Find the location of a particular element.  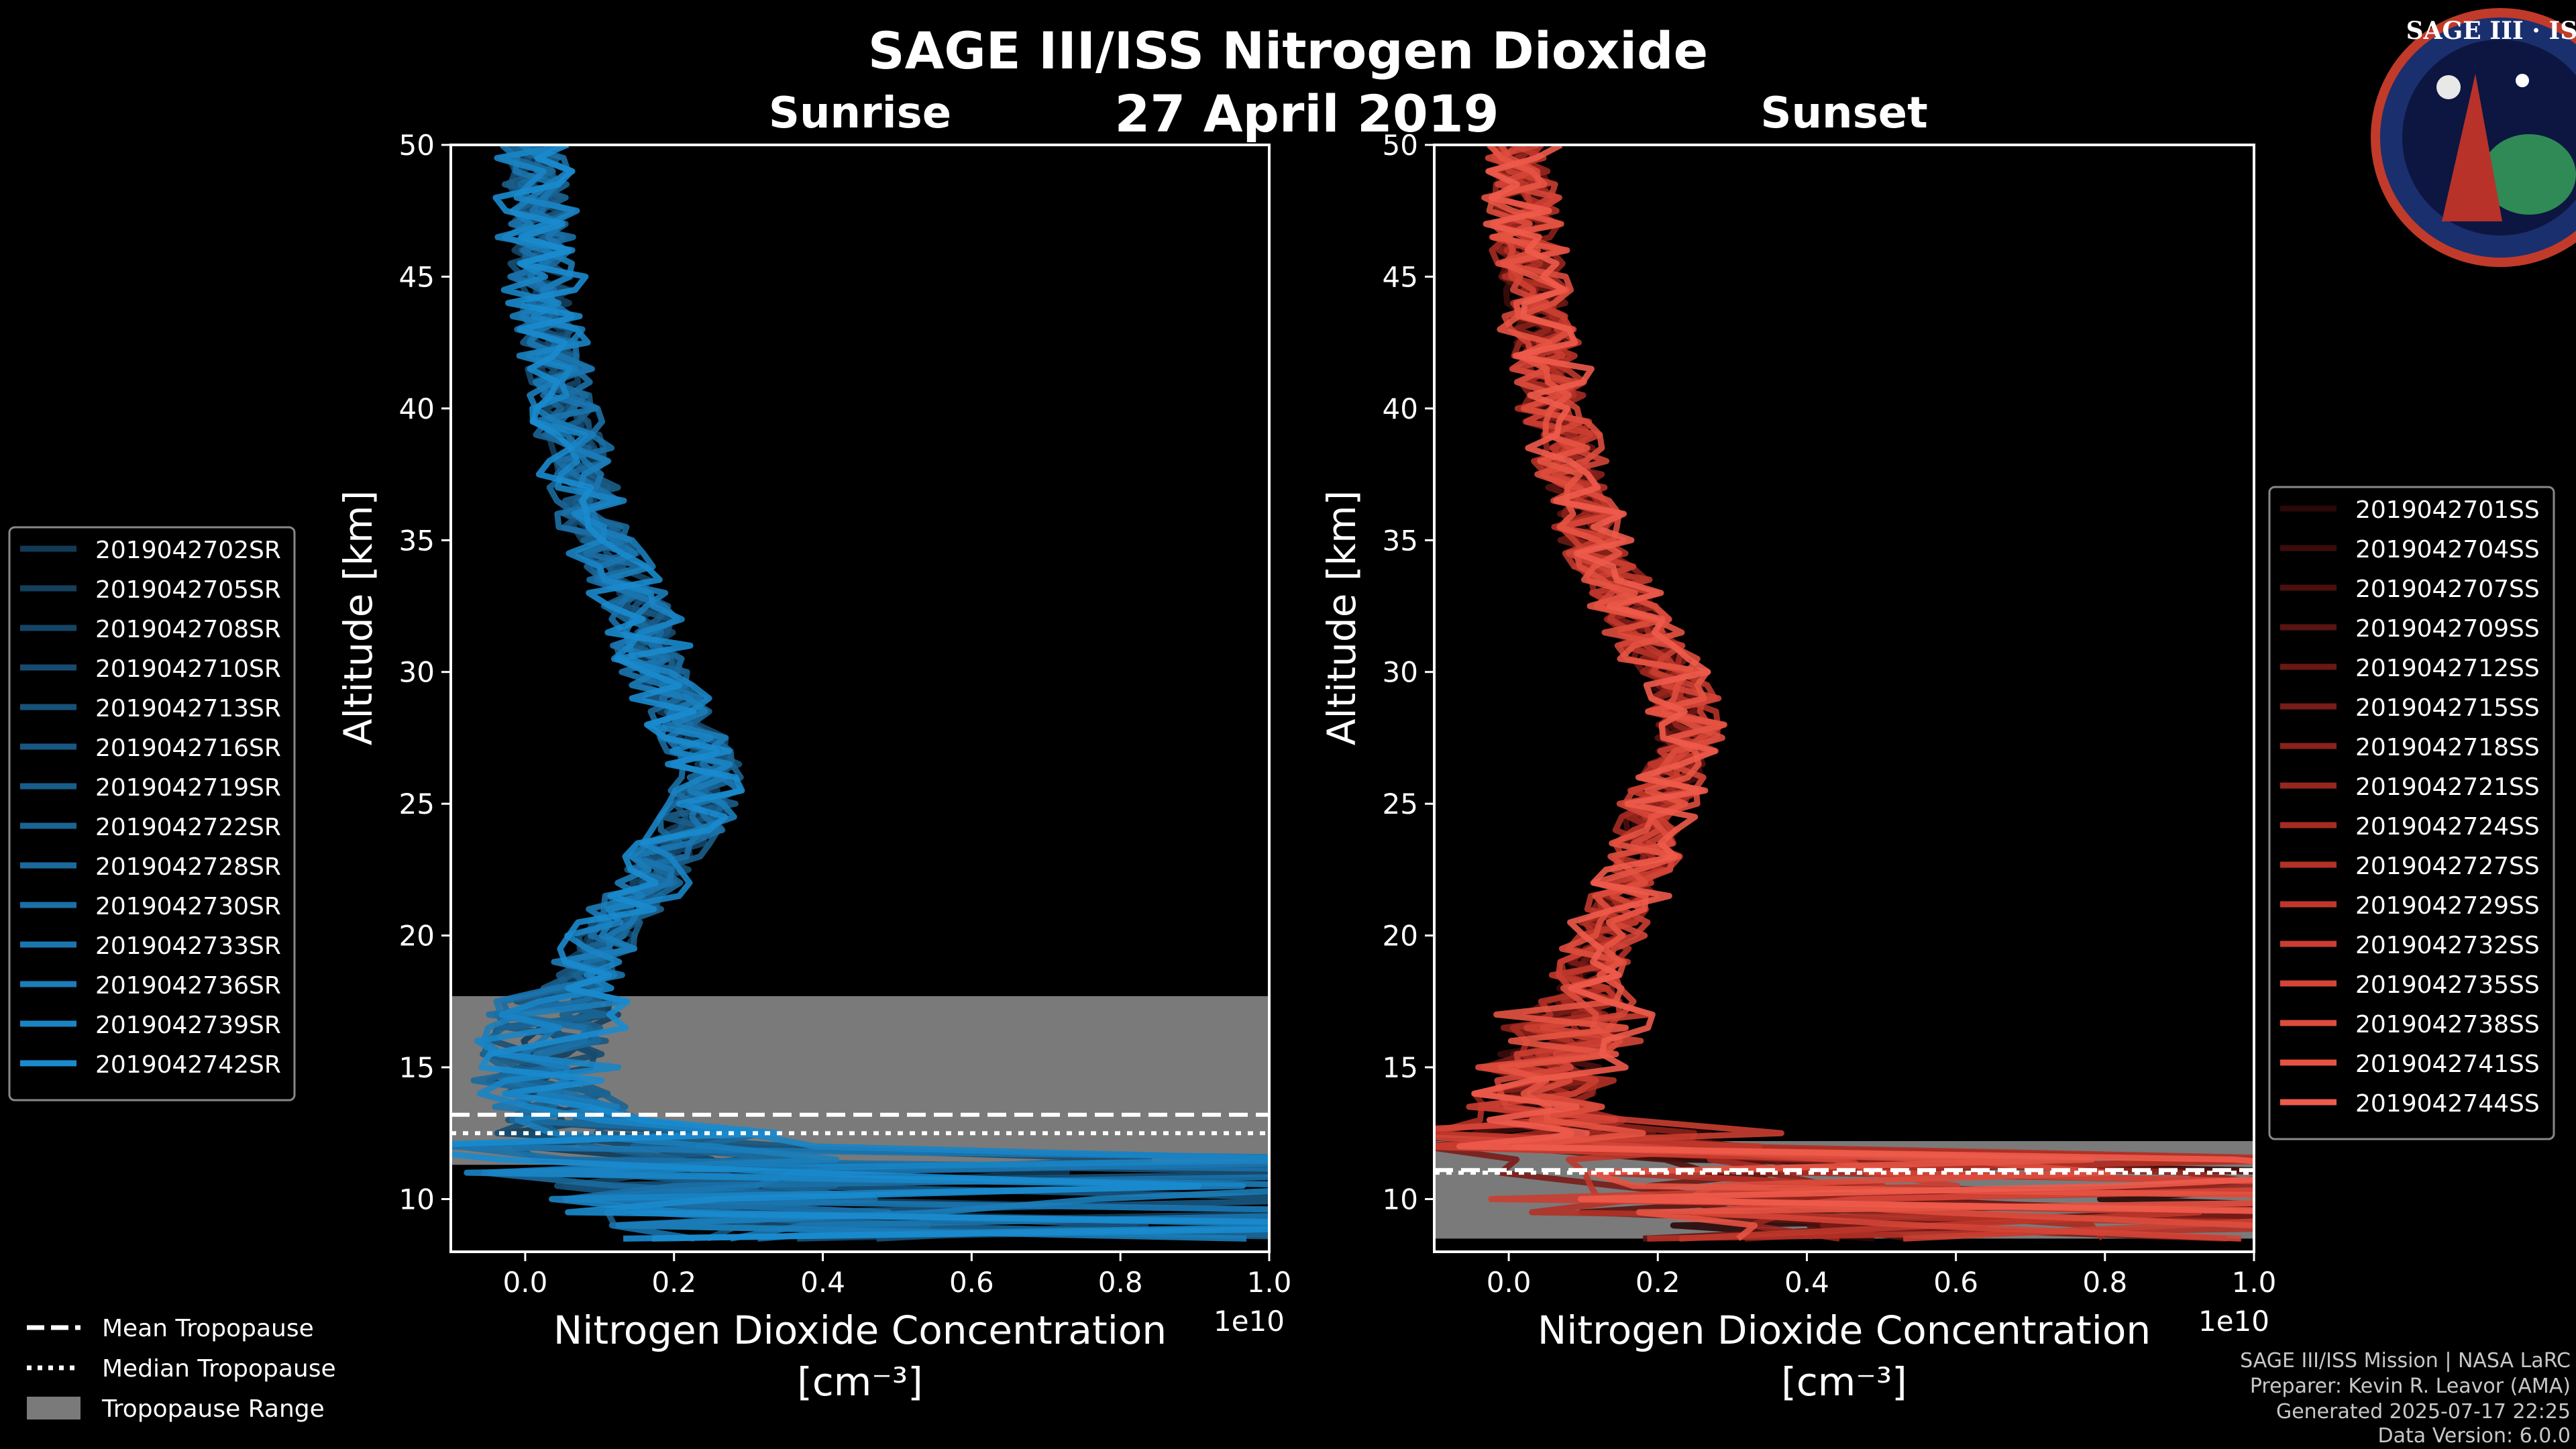

legend-label-2019042742SR: 2019042742SR is located at coordinates (188, 1065).